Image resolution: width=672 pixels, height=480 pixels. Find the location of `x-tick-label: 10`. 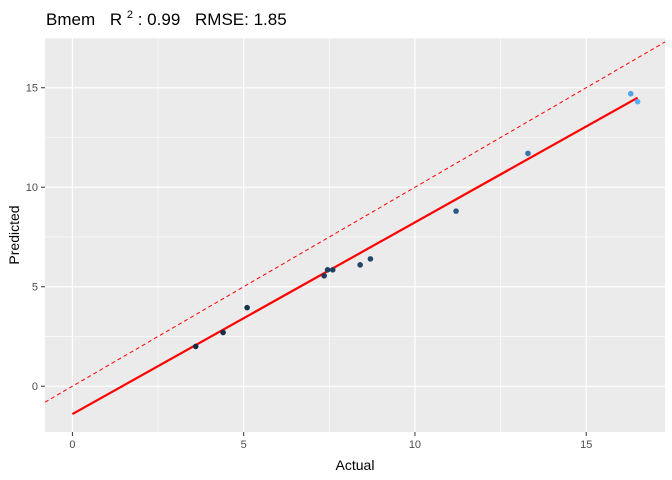

x-tick-label: 10 is located at coordinates (415, 445).